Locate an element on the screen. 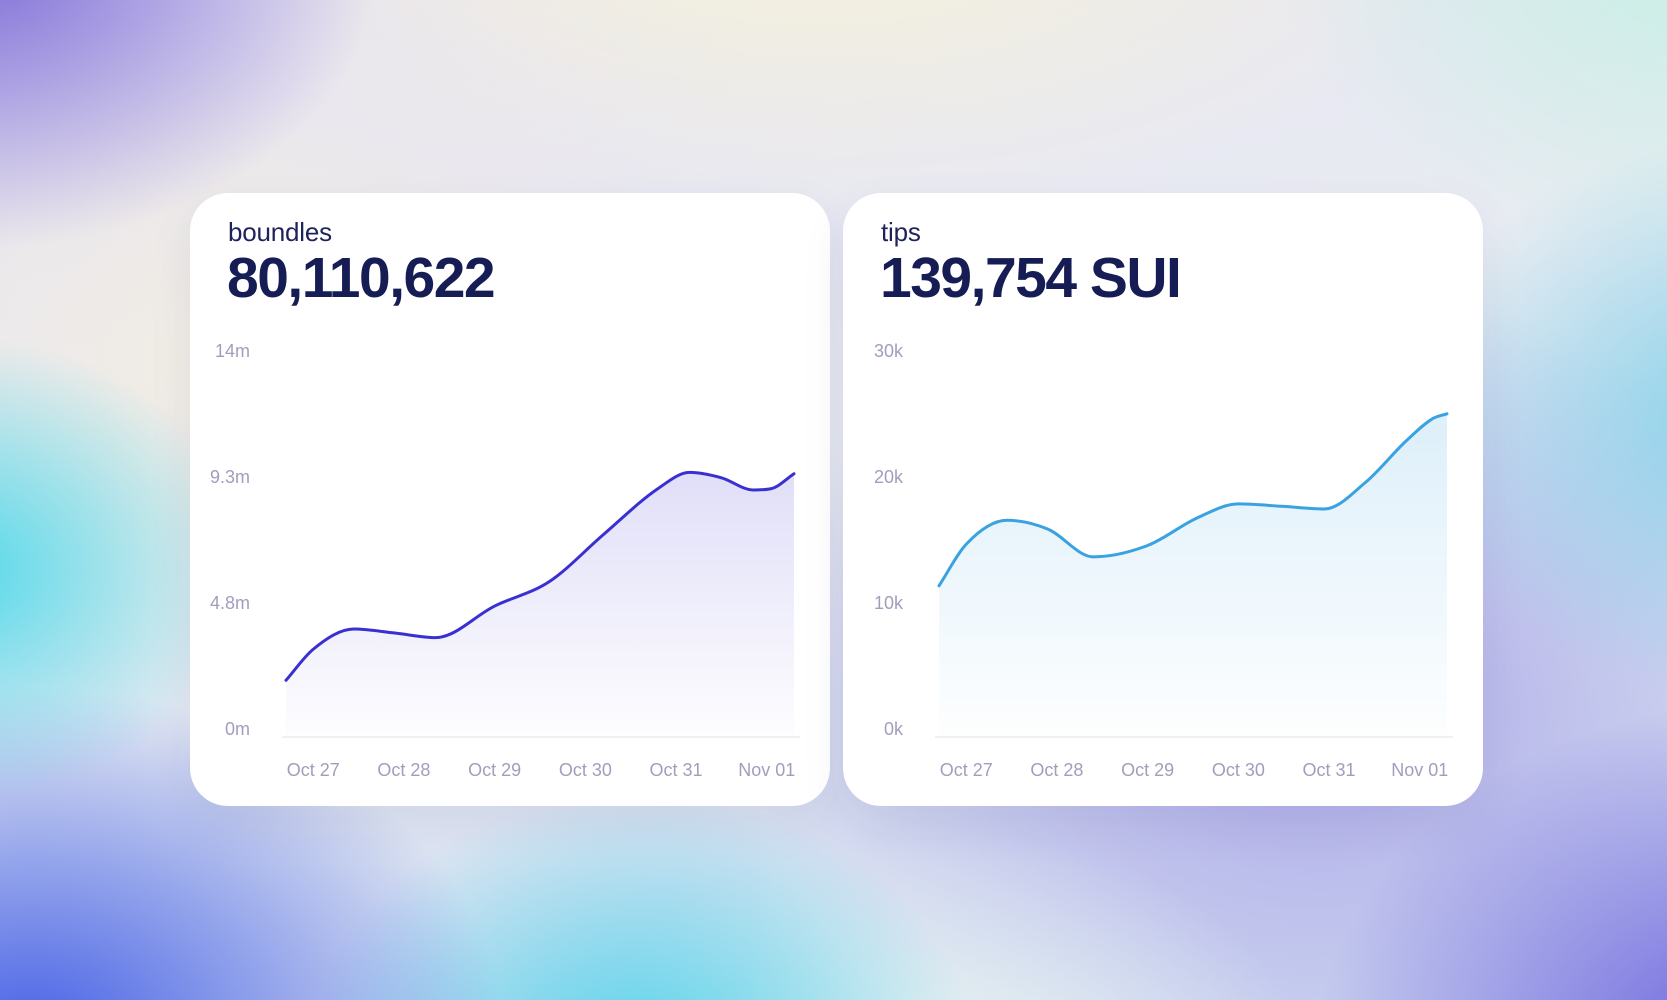  tips-x-axis-label: Oct 28 is located at coordinates (1056, 770).